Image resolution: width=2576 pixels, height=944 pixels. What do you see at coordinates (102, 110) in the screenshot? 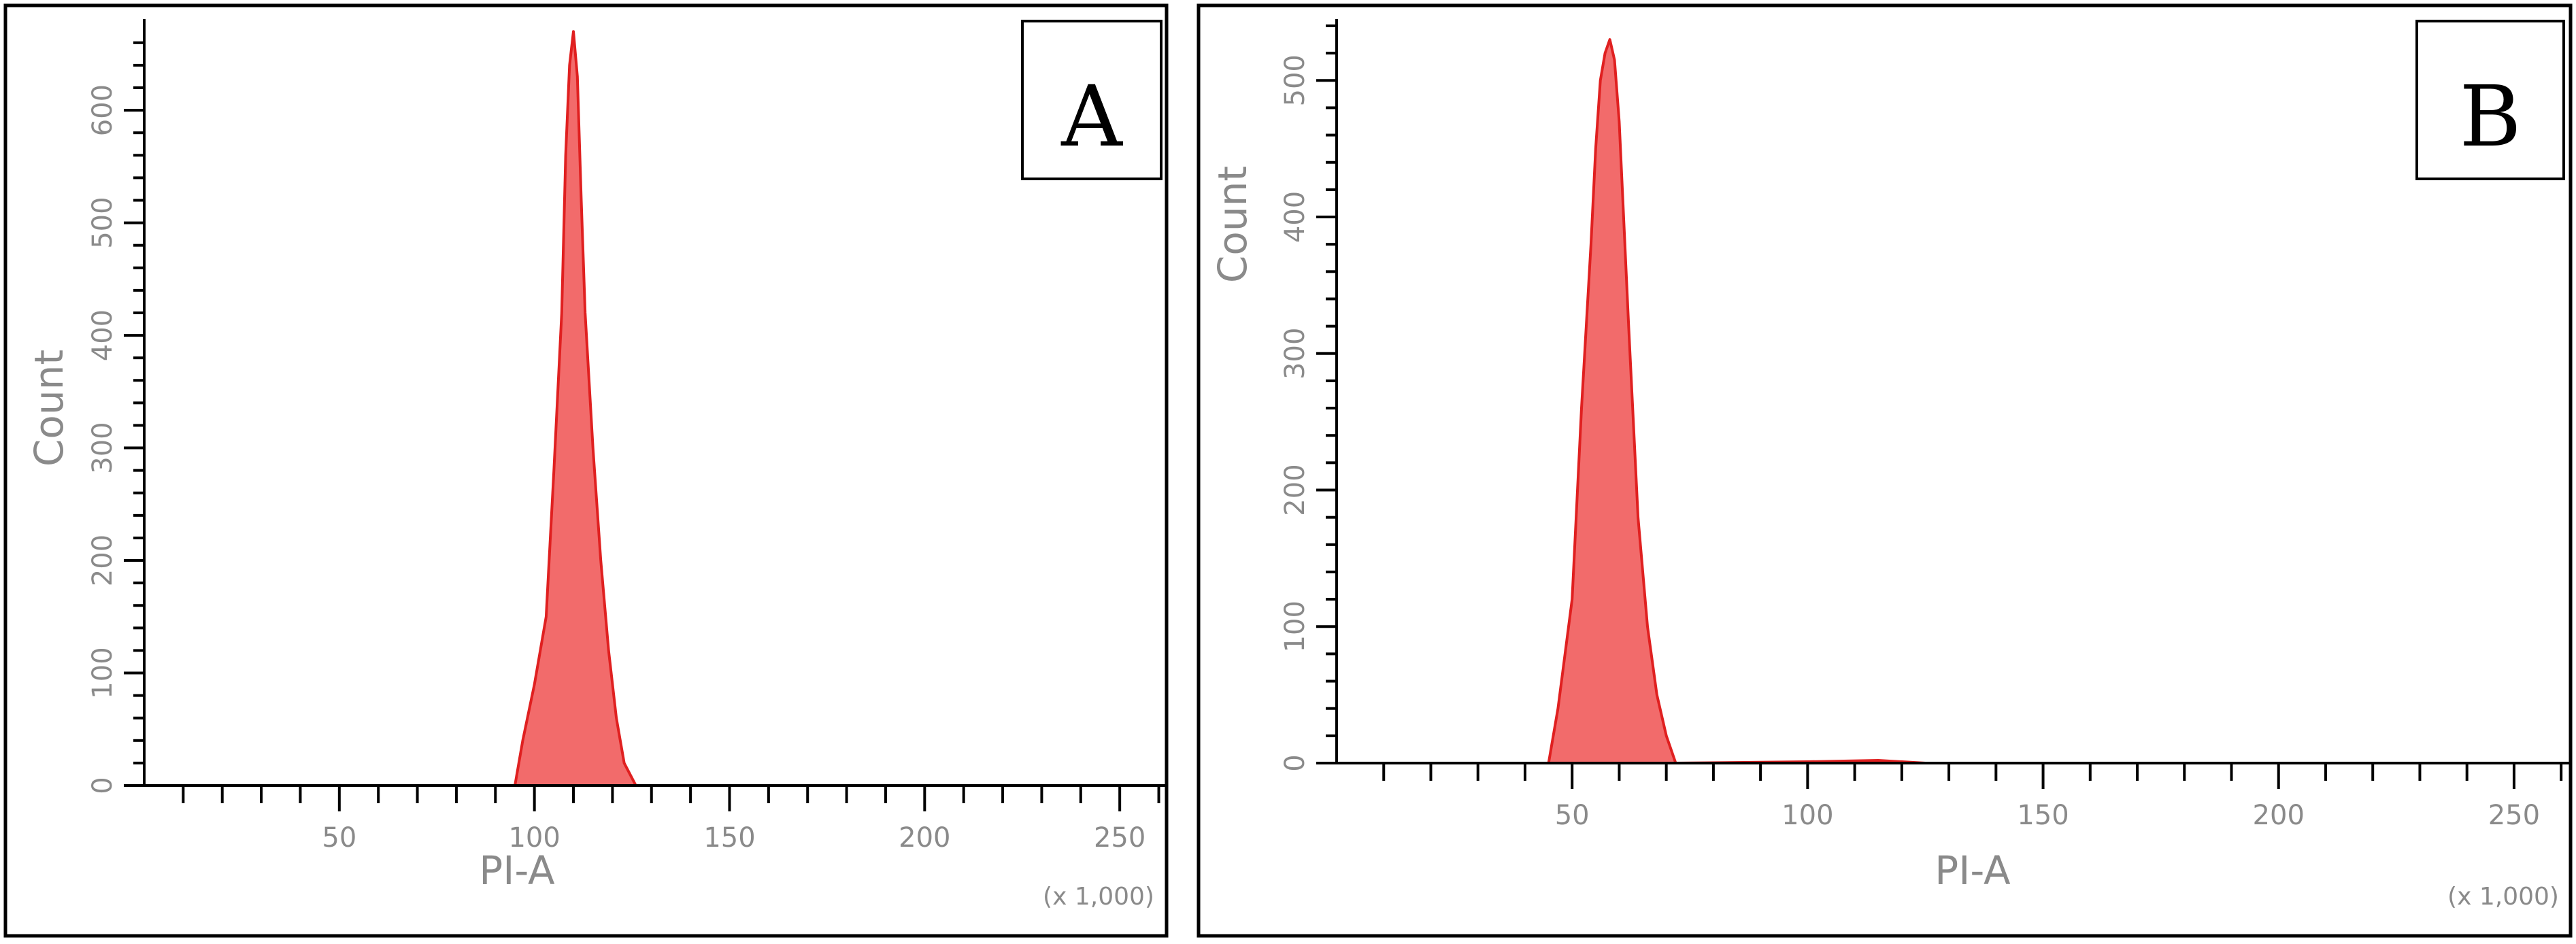
I see `y-tick-label: 600` at bounding box center [102, 110].